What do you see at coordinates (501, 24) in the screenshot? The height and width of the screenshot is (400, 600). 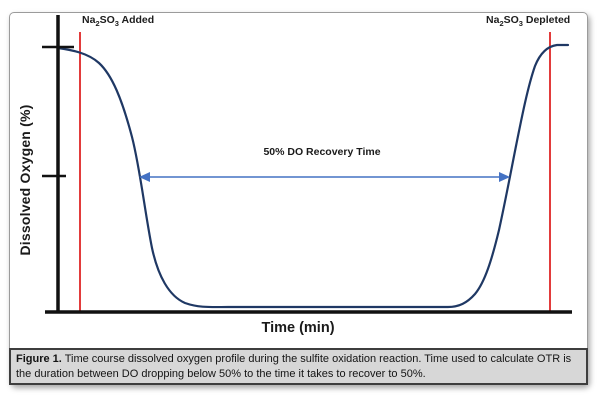 I see `depleted-label-sub2: 2` at bounding box center [501, 24].